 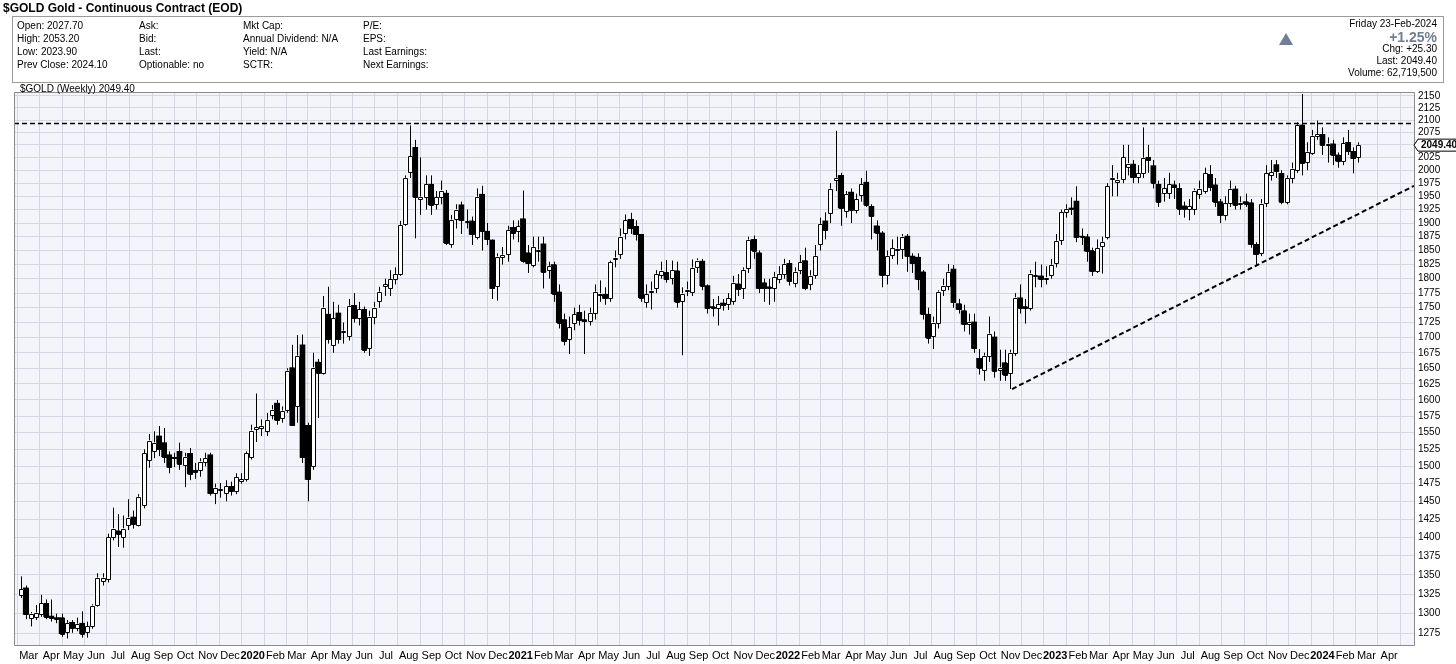 I want to click on y-tick-label: 1875, so click(x=1429, y=236).